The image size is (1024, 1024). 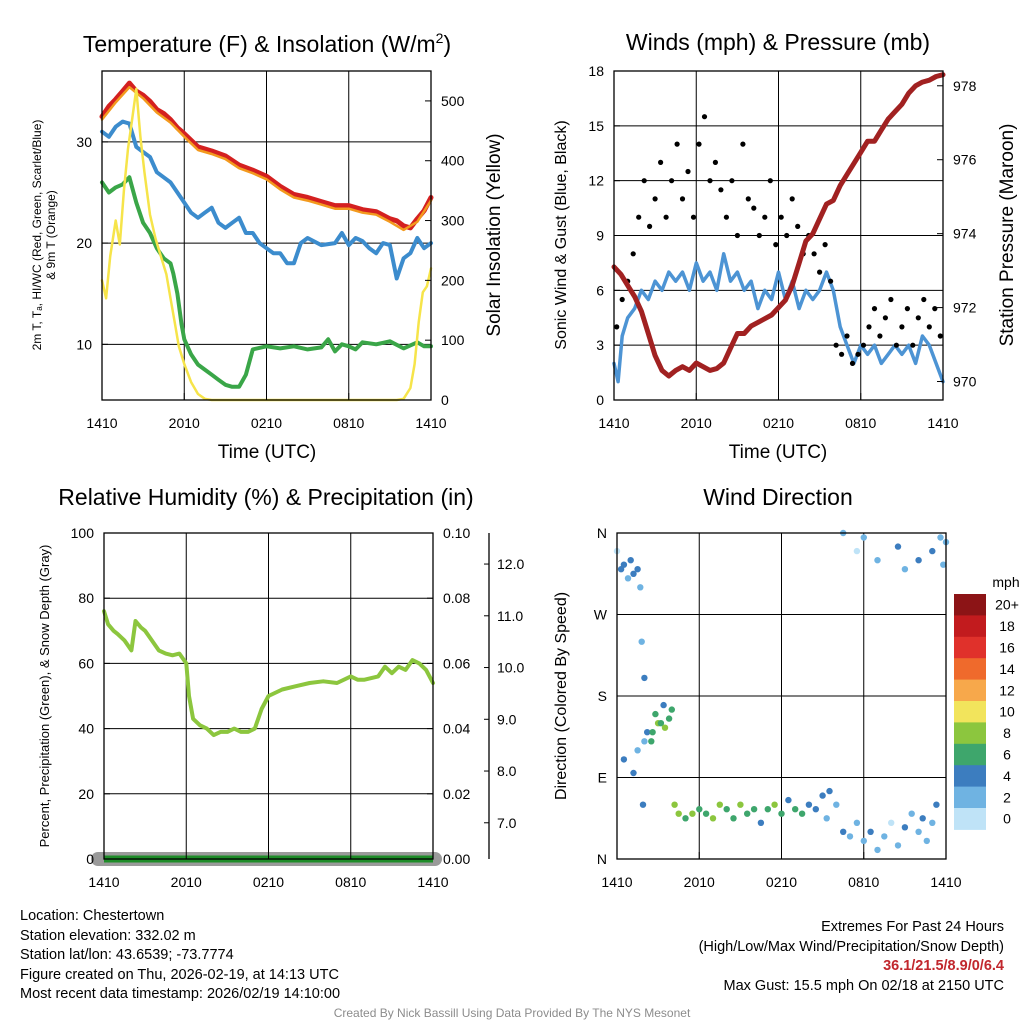 What do you see at coordinates (456, 729) in the screenshot?
I see `precip-tick-label: 0.04` at bounding box center [456, 729].